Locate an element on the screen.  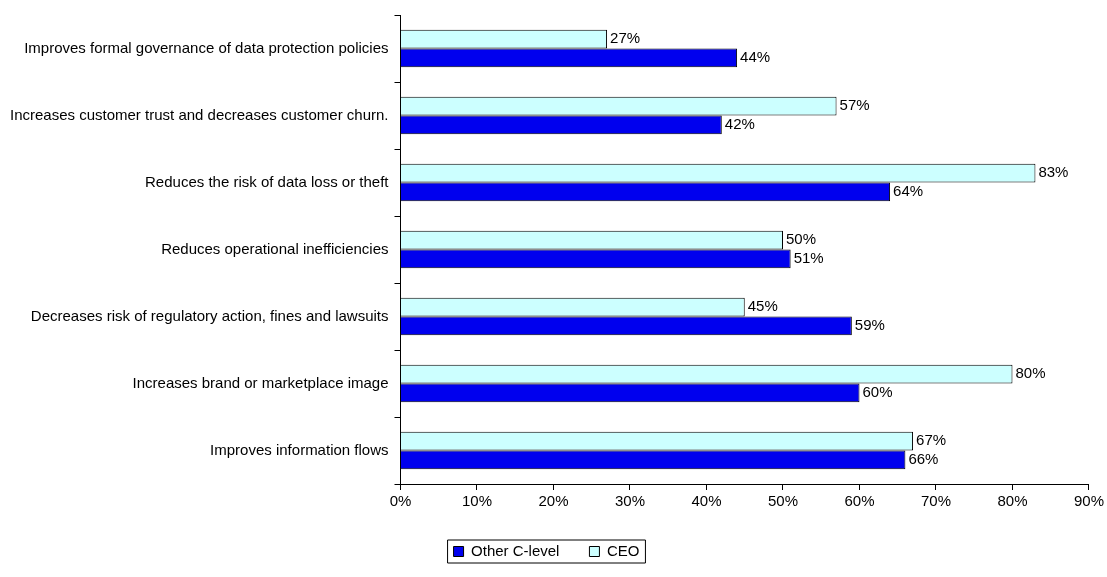
data-label: 80% is located at coordinates (1030, 373).